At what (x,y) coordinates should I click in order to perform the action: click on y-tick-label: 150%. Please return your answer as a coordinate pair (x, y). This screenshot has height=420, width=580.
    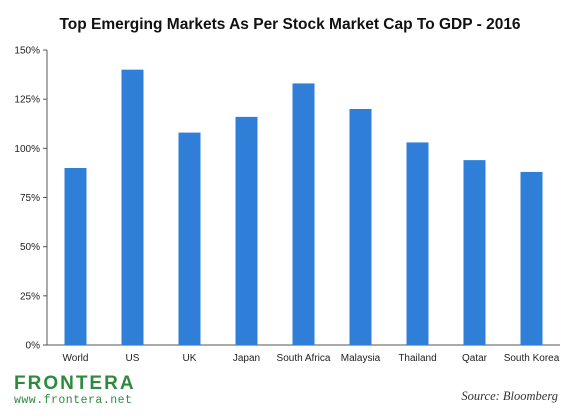
    Looking at the image, I should click on (27, 51).